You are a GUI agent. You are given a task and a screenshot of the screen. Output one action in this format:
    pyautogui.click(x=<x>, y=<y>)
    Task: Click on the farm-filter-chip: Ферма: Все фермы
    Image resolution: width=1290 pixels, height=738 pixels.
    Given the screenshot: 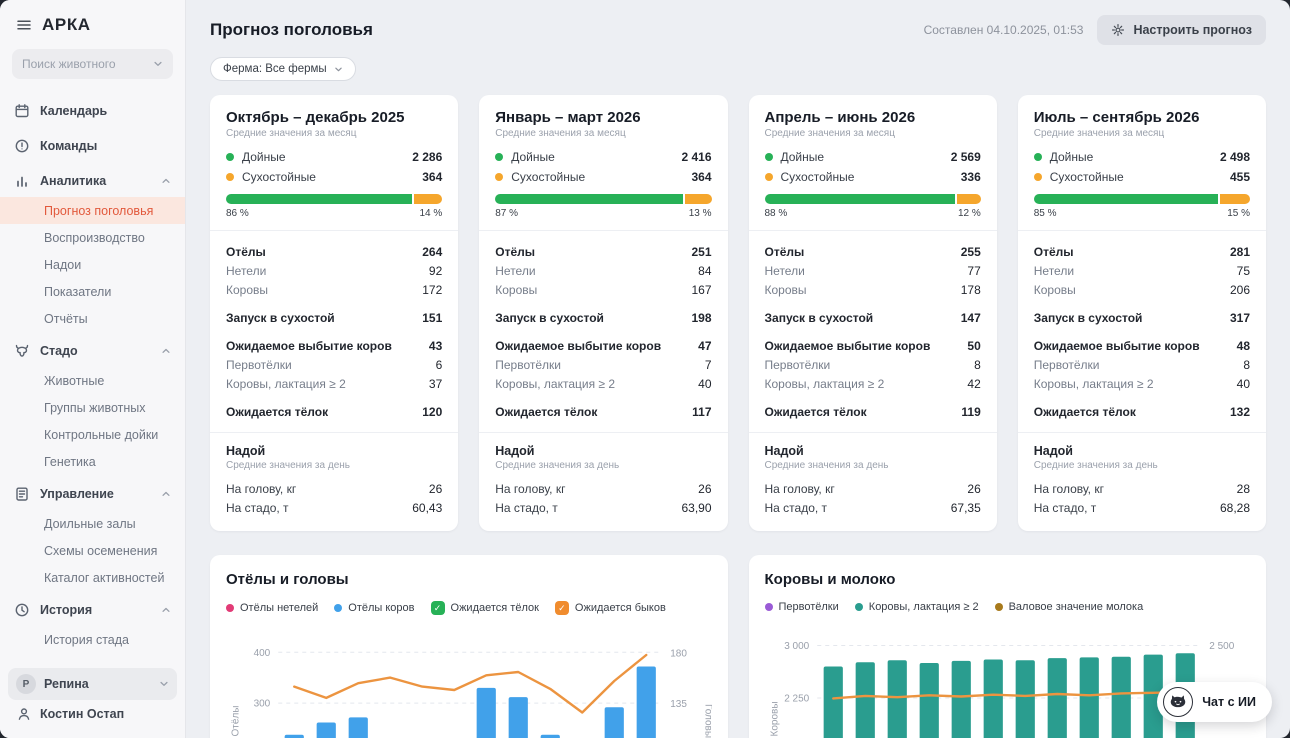 What is the action you would take?
    pyautogui.click(x=283, y=69)
    